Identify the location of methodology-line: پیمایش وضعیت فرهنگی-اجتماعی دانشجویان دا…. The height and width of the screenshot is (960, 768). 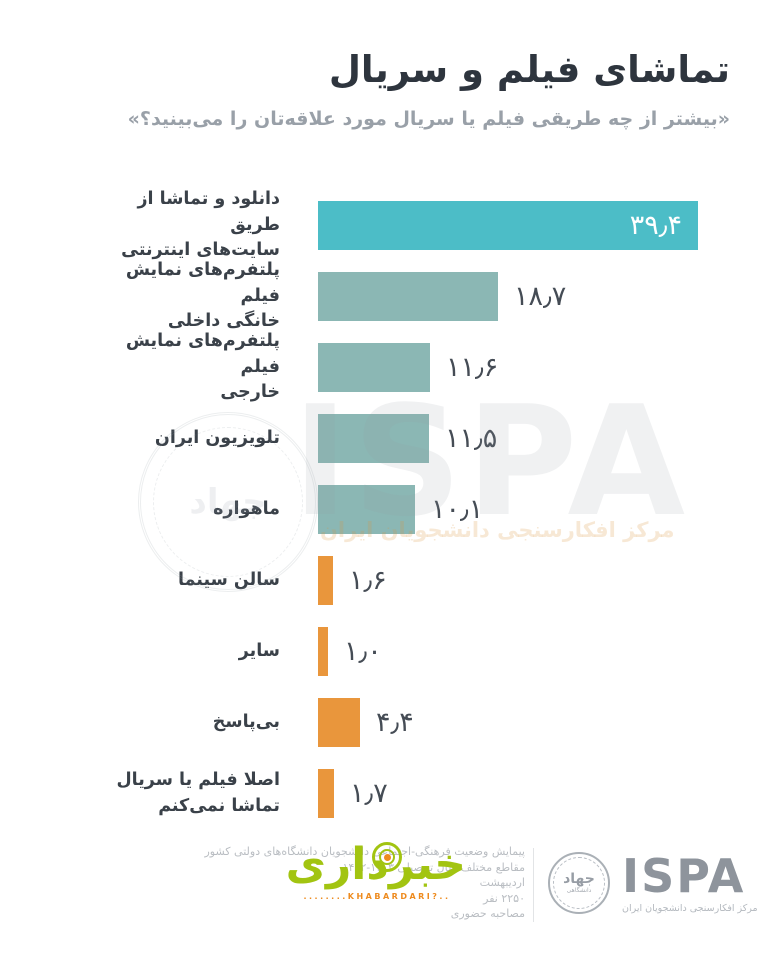
(365, 851).